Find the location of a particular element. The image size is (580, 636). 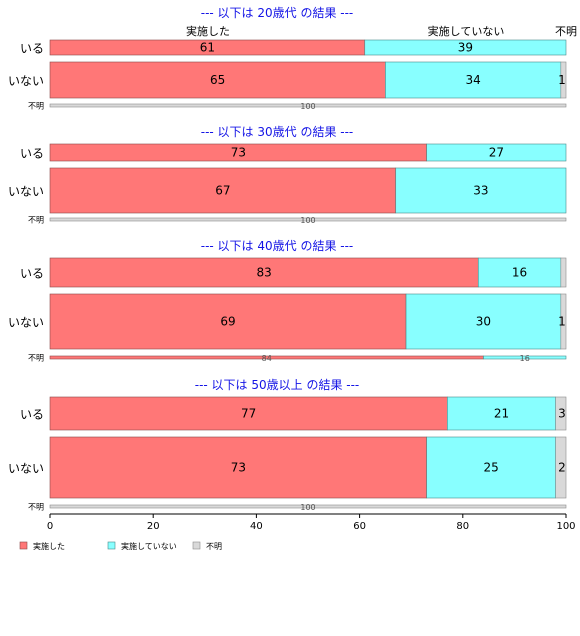

value-label-p2-r3-s3: 100 is located at coordinates (307, 220).